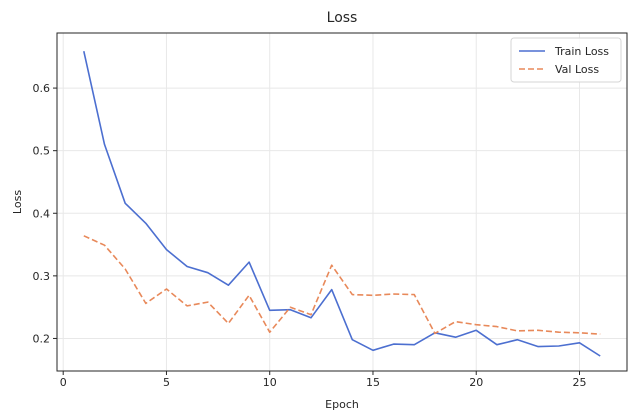 The width and height of the screenshot is (628, 412). I want to click on legend-label: Val Loss, so click(577, 69).